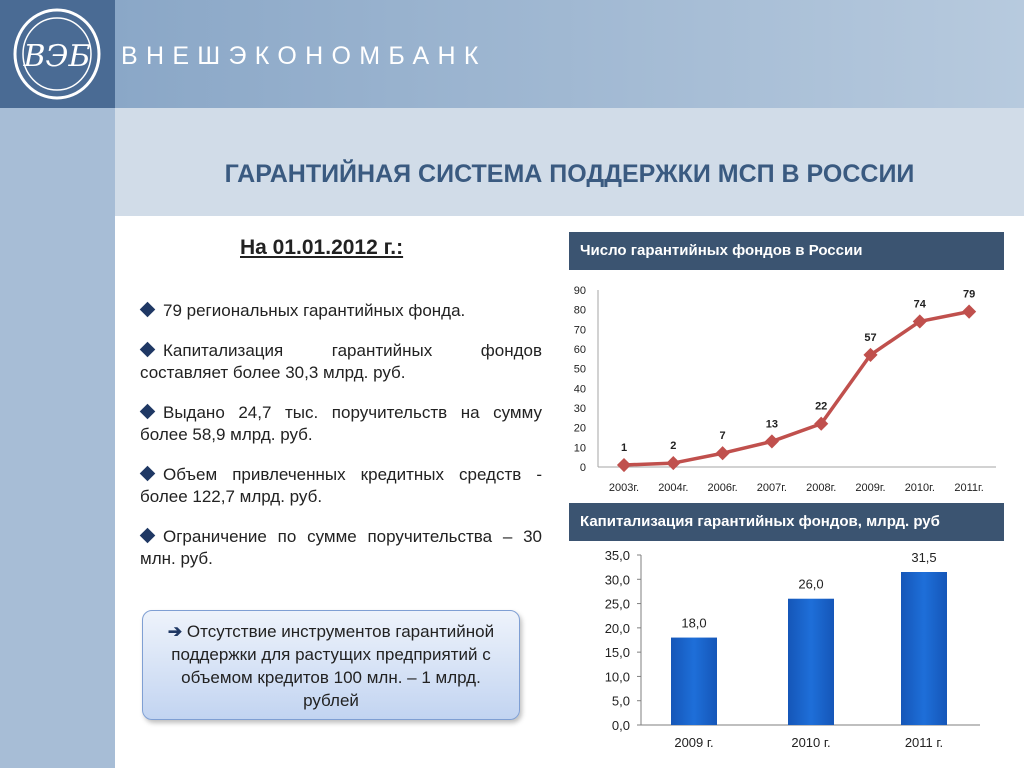 This screenshot has width=1024, height=768. Describe the element at coordinates (722, 488) in the screenshot. I see `x-tick-label: 2006г.` at that location.